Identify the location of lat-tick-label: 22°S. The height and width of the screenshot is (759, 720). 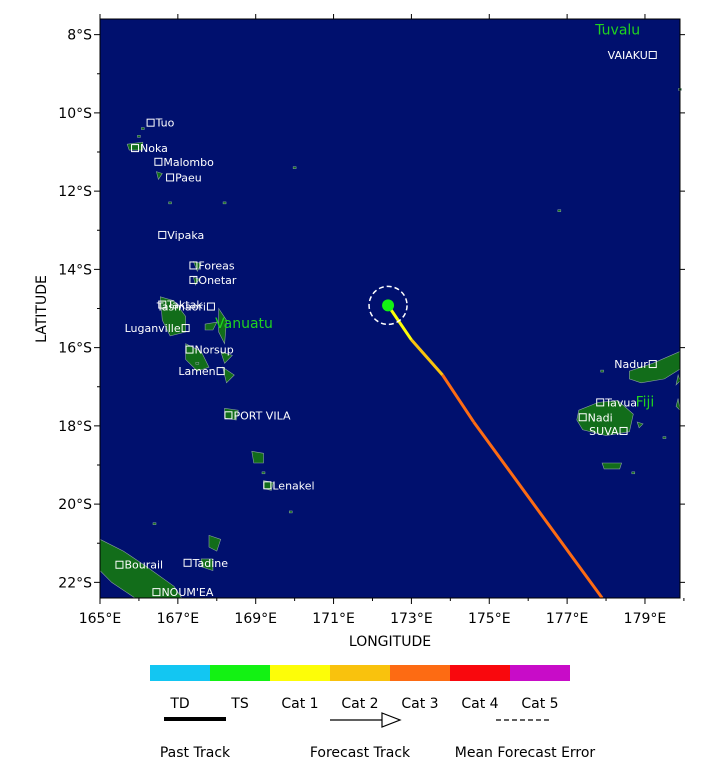
(75, 583).